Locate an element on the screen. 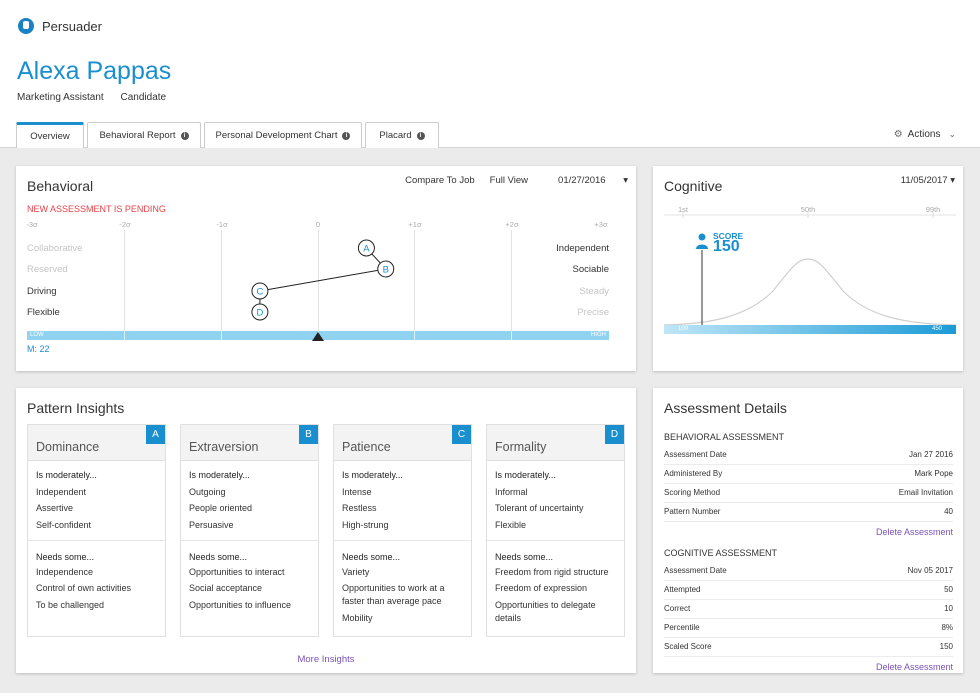 The height and width of the screenshot is (693, 980). insight-card-header: Dominance A is located at coordinates (96, 443).